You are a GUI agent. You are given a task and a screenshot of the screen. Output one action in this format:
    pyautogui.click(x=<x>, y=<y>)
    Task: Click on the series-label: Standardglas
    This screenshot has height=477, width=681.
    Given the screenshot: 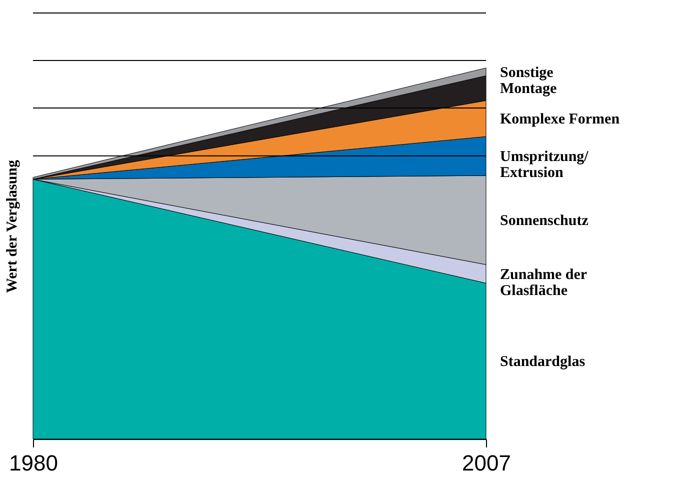 What is the action you would take?
    pyautogui.click(x=543, y=362)
    